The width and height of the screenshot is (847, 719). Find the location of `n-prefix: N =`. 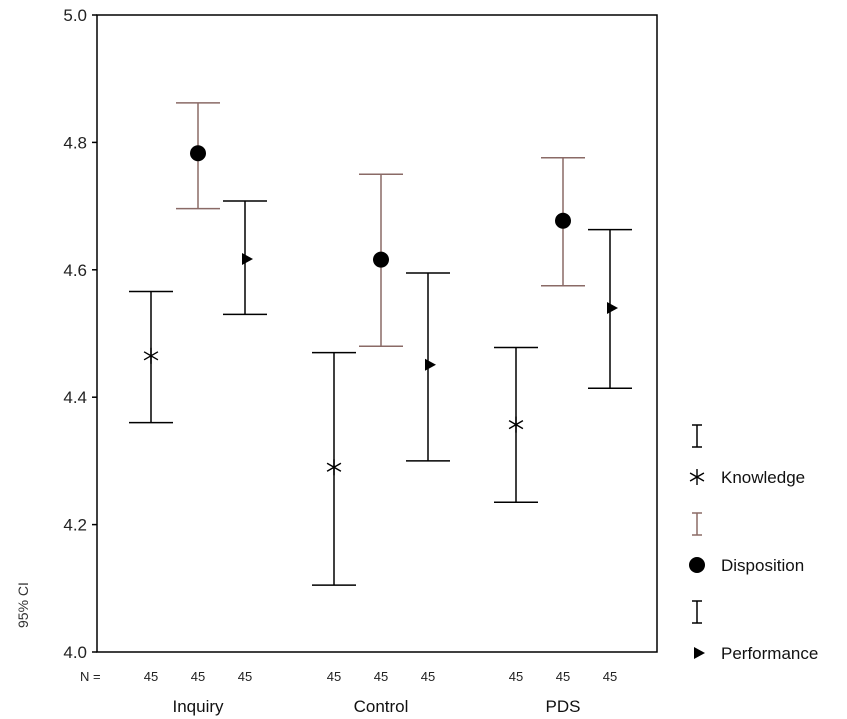

n-prefix: N = is located at coordinates (90, 676).